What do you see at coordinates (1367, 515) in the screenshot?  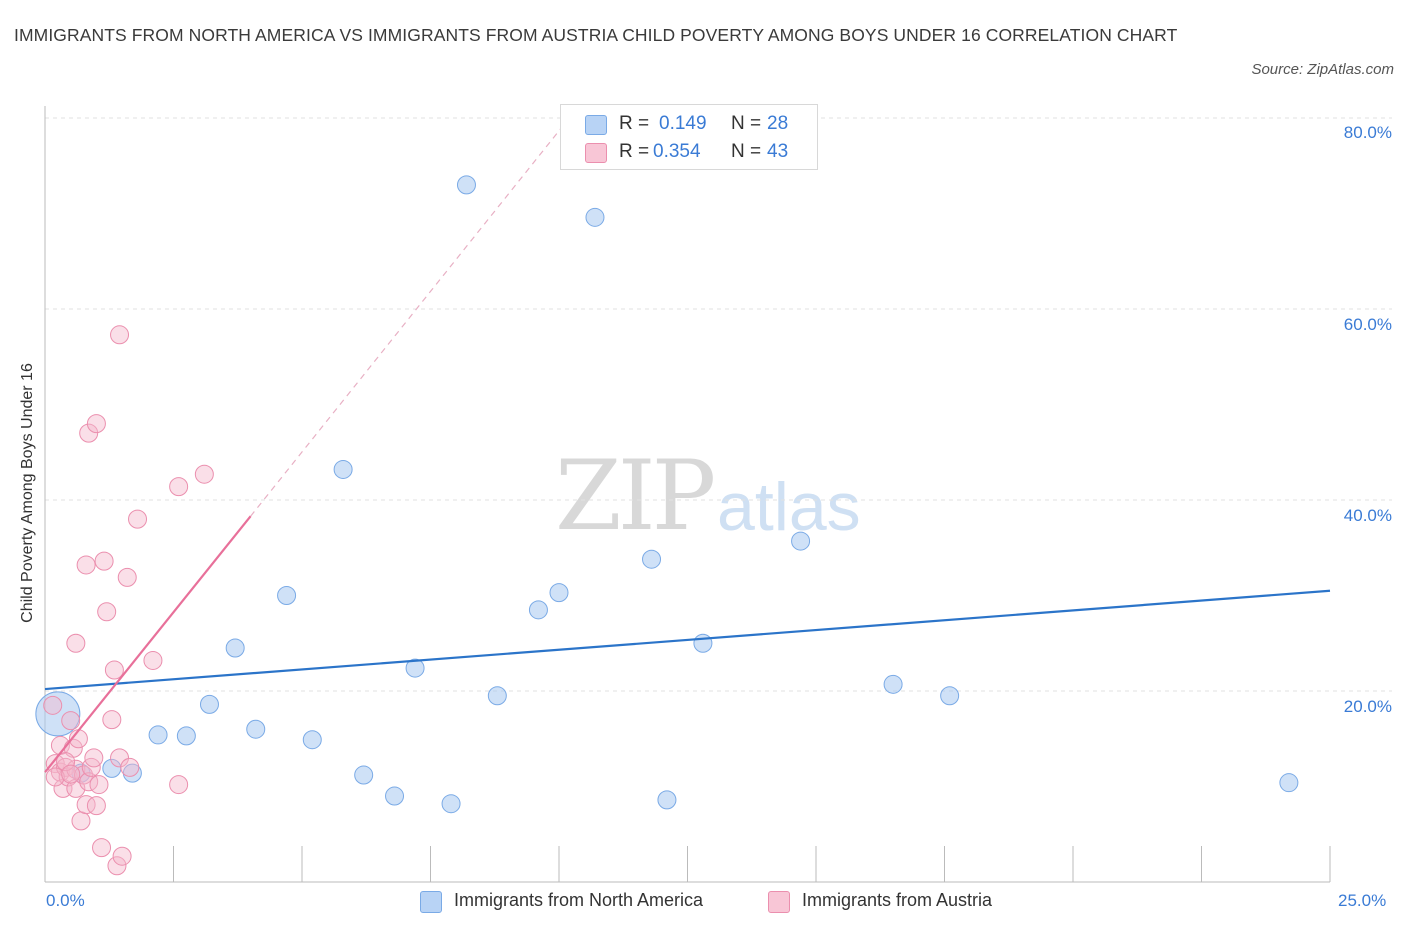 I see `y-tick-label: 40.0%` at bounding box center [1367, 515].